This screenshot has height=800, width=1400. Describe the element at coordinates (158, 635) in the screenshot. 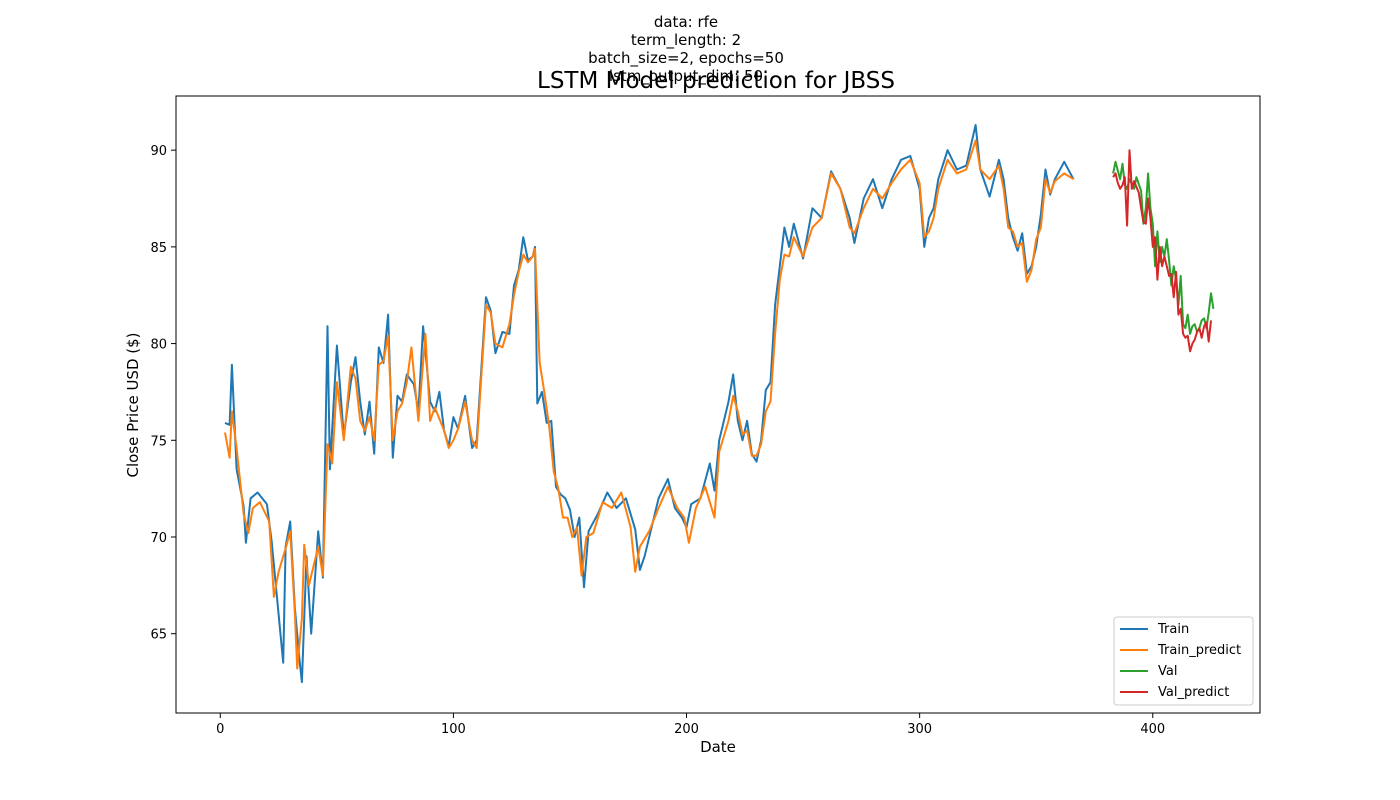

I see `y-tick-label: 65` at that location.